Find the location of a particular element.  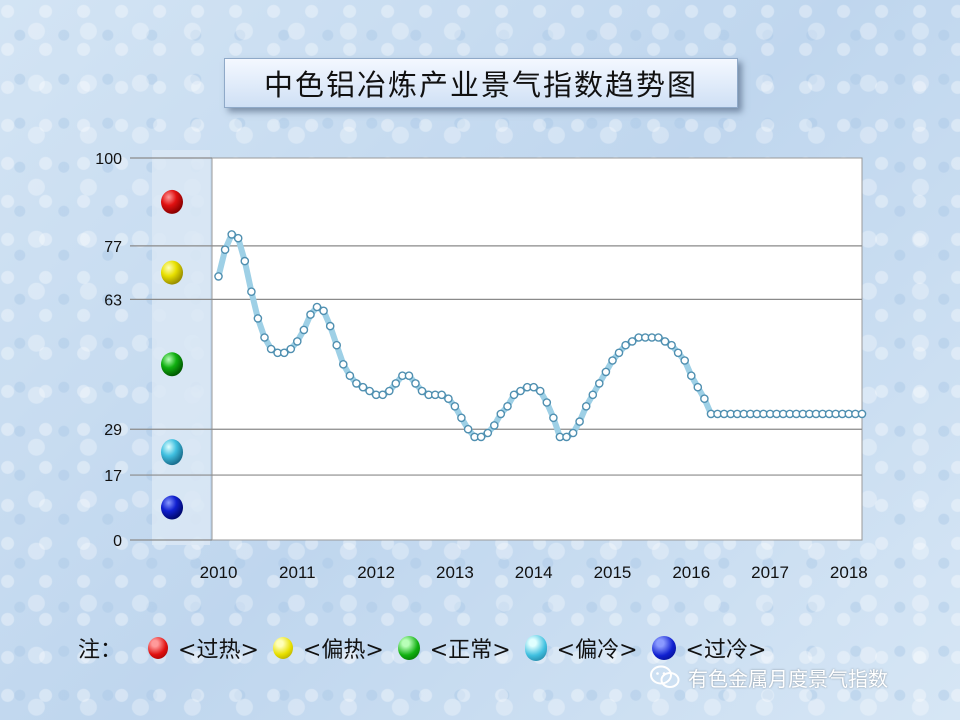

y-tick-label: 17 is located at coordinates (113, 476).